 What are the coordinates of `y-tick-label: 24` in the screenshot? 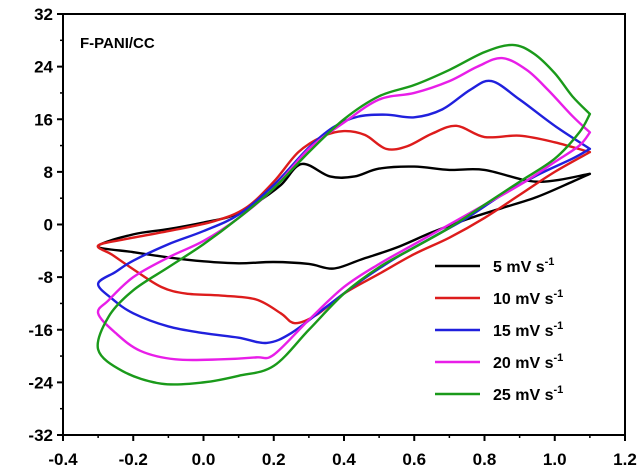 It's located at (43, 67).